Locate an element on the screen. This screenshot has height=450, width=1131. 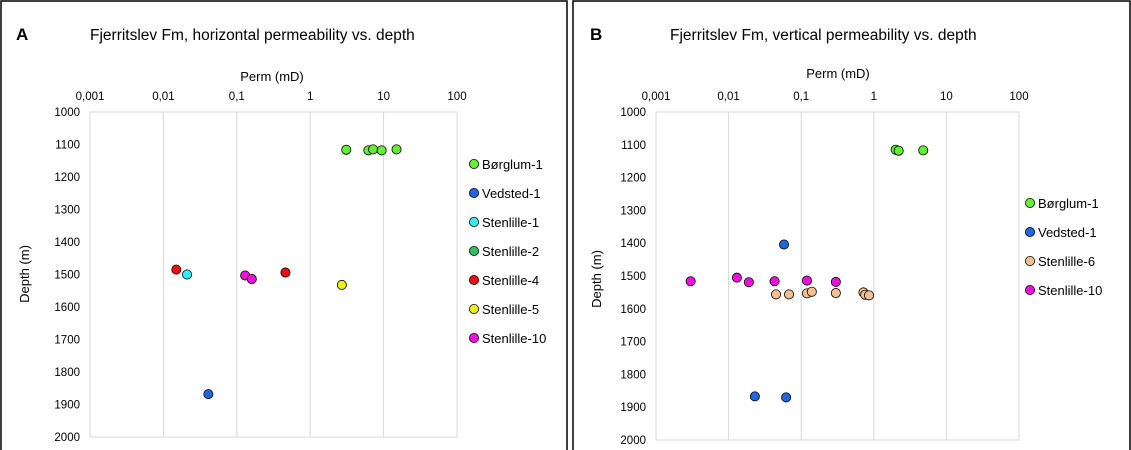
panel-a-legend-label: Vedsted-1 is located at coordinates (511, 193).